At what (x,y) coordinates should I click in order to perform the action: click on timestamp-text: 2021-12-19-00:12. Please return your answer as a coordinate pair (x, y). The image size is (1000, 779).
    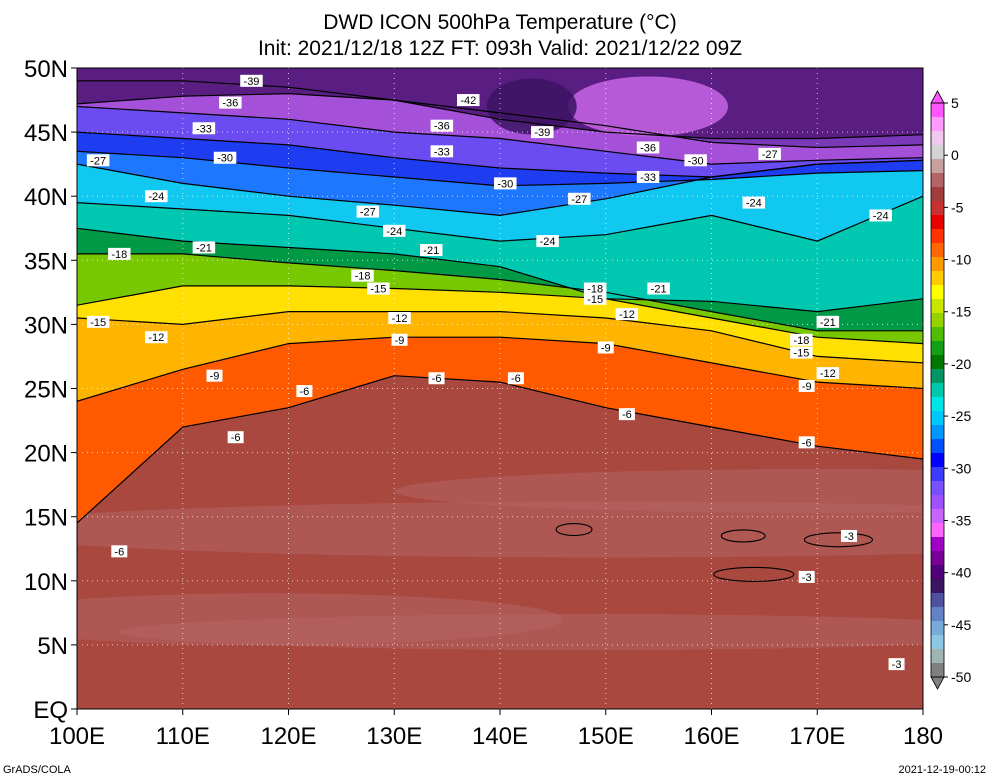
    Looking at the image, I should click on (942, 770).